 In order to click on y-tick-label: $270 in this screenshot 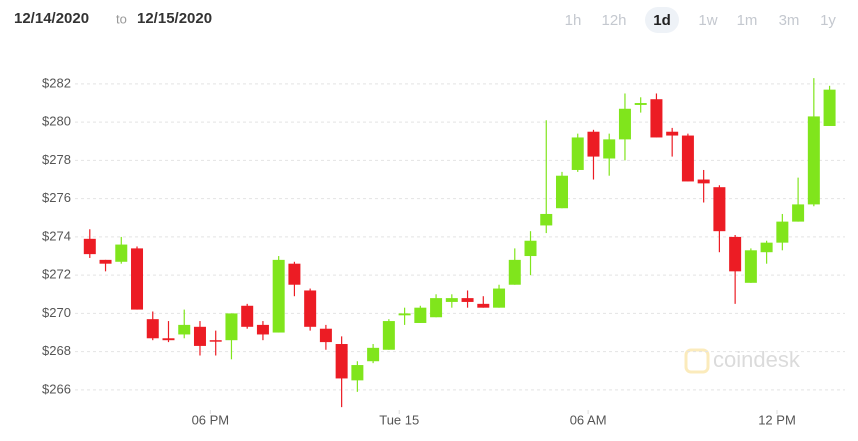, I will do `click(56, 312)`.